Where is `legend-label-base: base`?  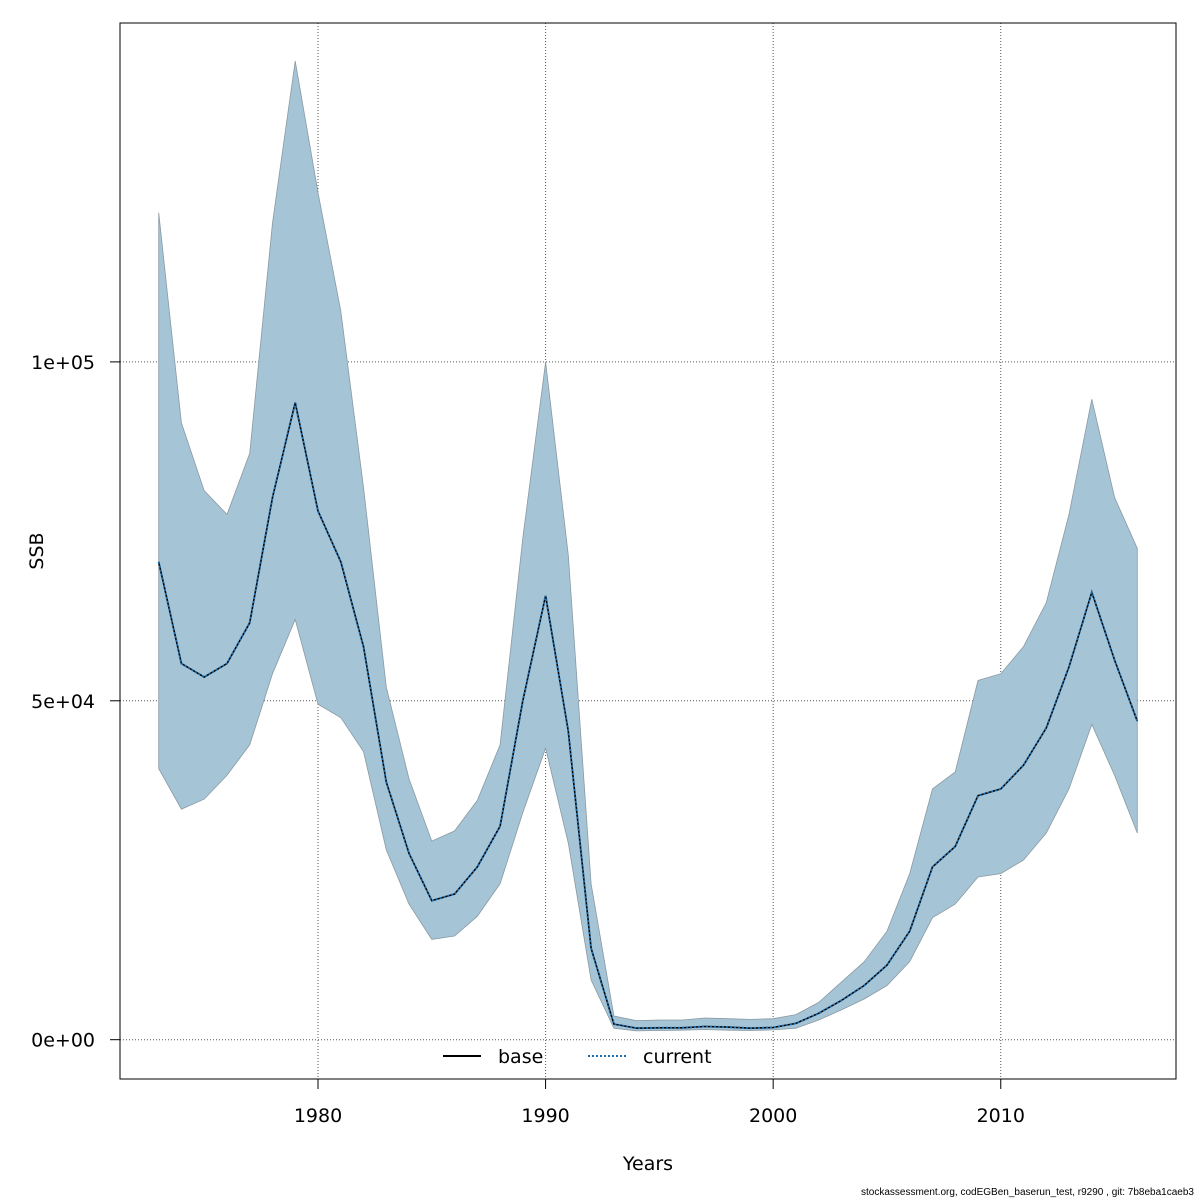
legend-label-base: base is located at coordinates (520, 1057).